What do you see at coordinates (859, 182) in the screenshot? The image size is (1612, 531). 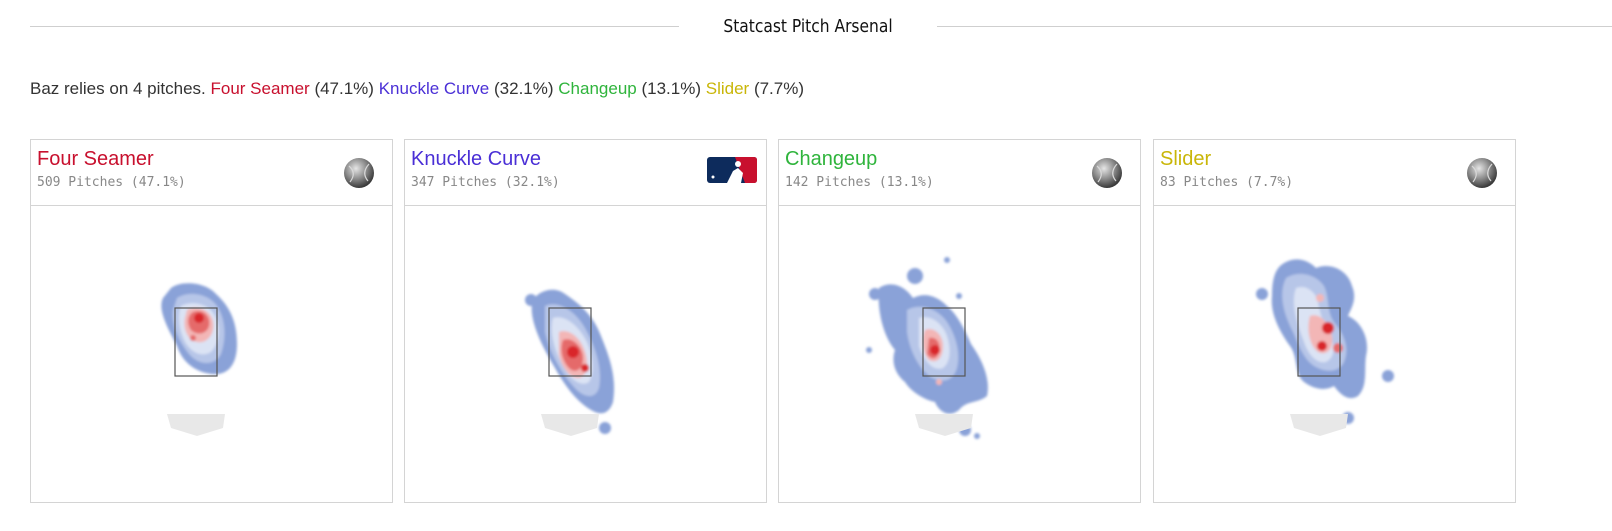 I see `pitch-count: 142 Pitches (13.1%)` at bounding box center [859, 182].